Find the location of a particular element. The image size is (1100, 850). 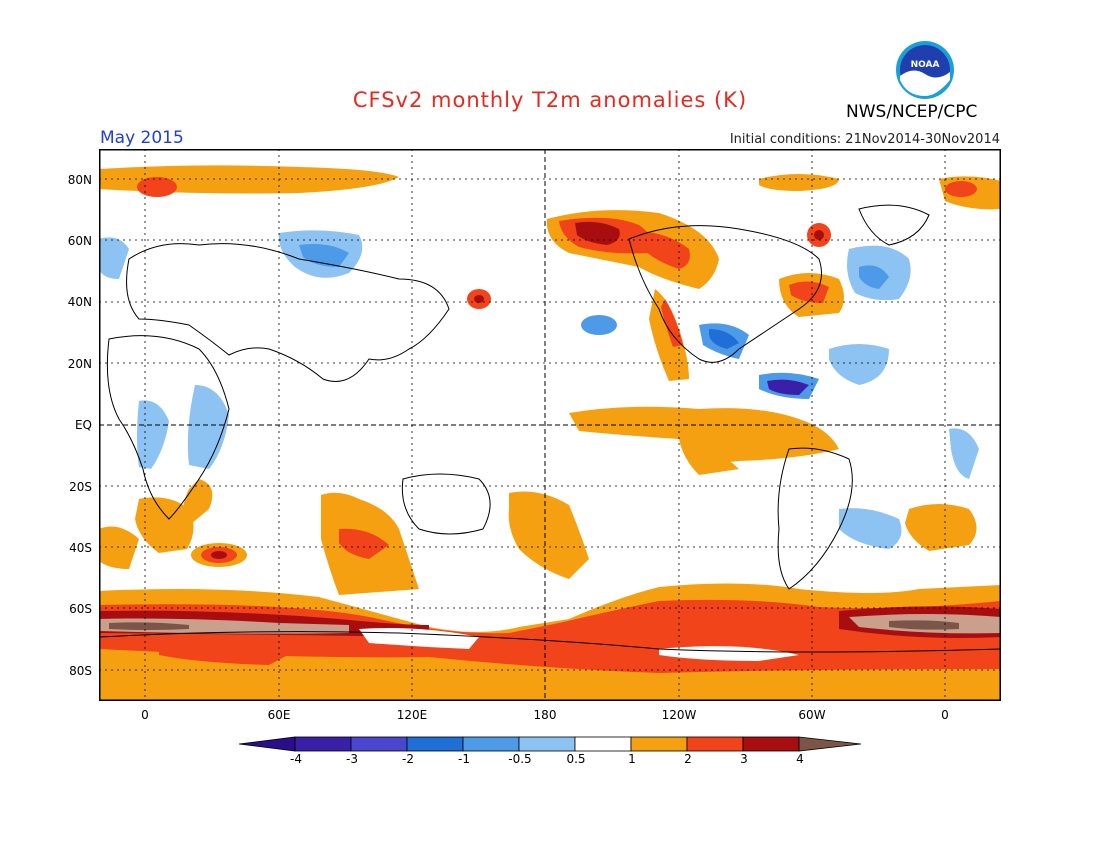

colorbar-label: 1 is located at coordinates (632, 759).